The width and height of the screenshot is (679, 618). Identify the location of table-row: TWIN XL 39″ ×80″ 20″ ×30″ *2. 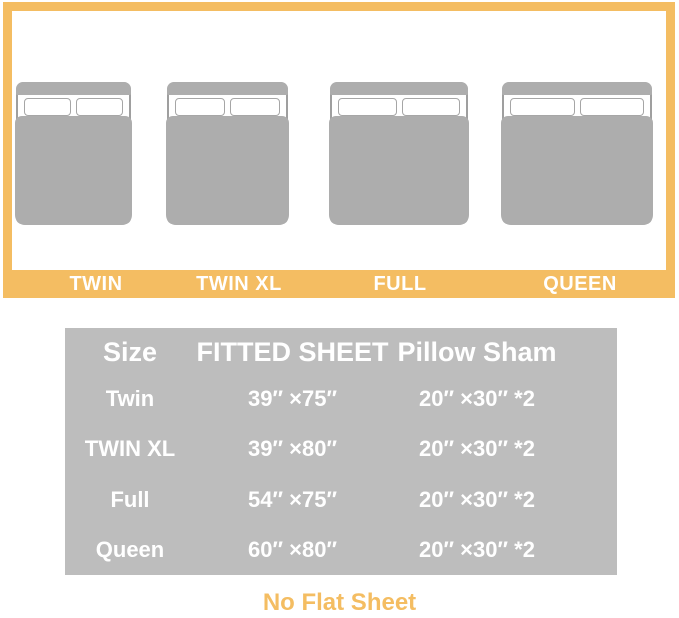
(341, 449).